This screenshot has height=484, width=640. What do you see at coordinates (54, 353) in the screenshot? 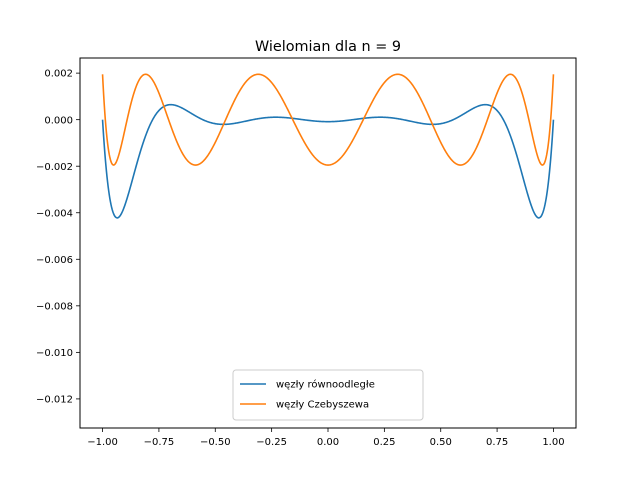
I see `y-tick-label: −0.010` at bounding box center [54, 353].